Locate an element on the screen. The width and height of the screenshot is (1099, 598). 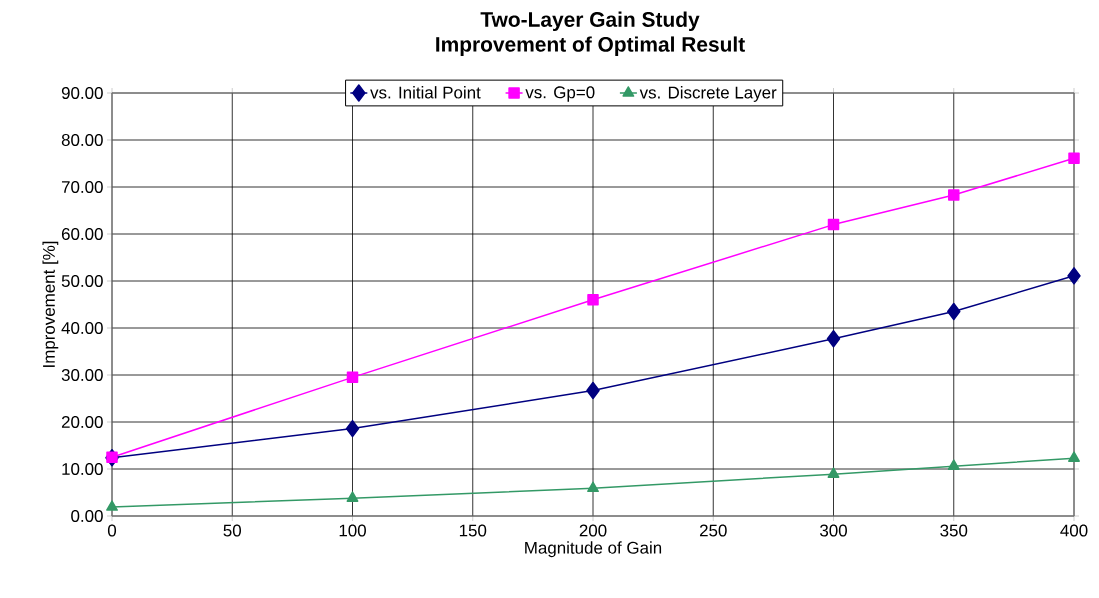
y-tick-label: 90.00 is located at coordinates (82, 93).